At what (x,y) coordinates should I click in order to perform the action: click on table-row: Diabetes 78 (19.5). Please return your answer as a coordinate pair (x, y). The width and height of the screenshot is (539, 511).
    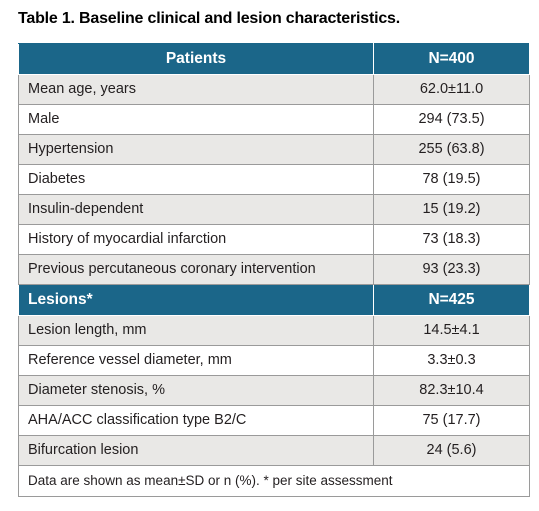
    Looking at the image, I should click on (274, 179).